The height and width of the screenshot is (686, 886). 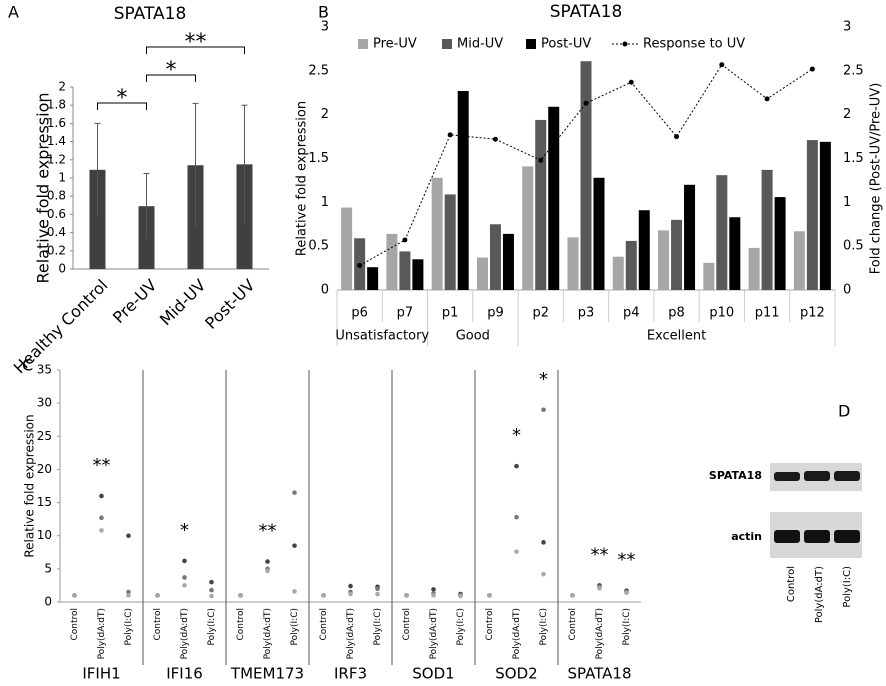 What do you see at coordinates (325, 27) in the screenshot?
I see `y-tick-label: 3` at bounding box center [325, 27].